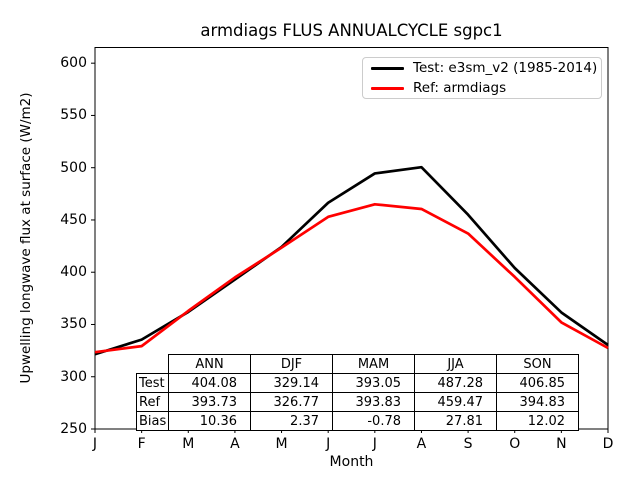  What do you see at coordinates (152, 383) in the screenshot?
I see `stats-row-label: Test` at bounding box center [152, 383].